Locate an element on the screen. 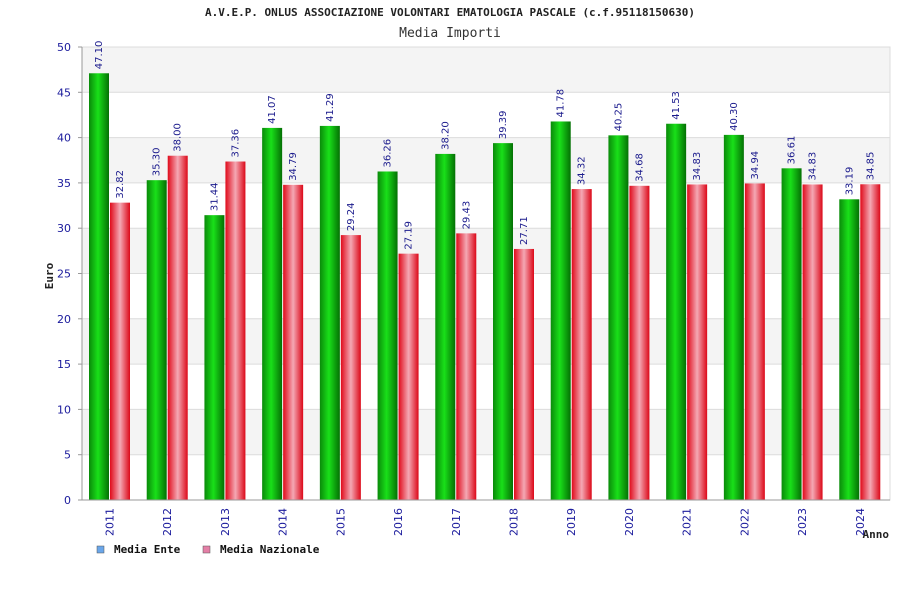 This screenshot has width=900, height=600. value-label-media-nazionale: 29.43 is located at coordinates (466, 215).